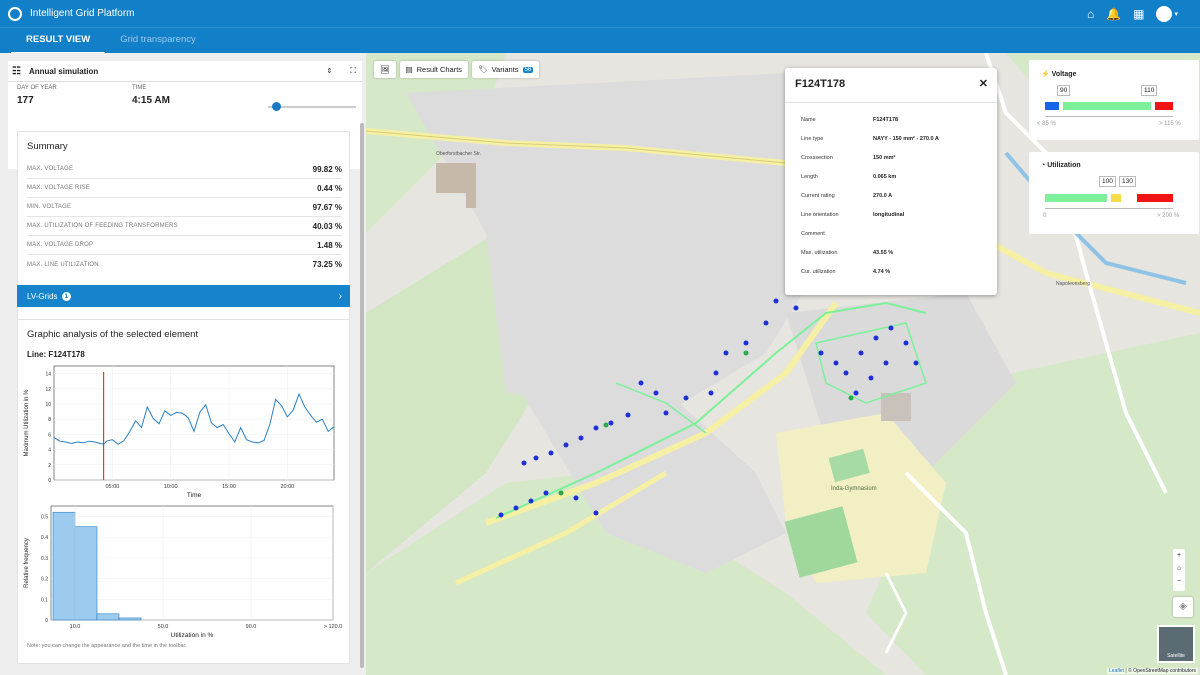 This screenshot has width=1200, height=675. What do you see at coordinates (1176, 656) in the screenshot?
I see `satellite-label: Satellite` at bounding box center [1176, 656].